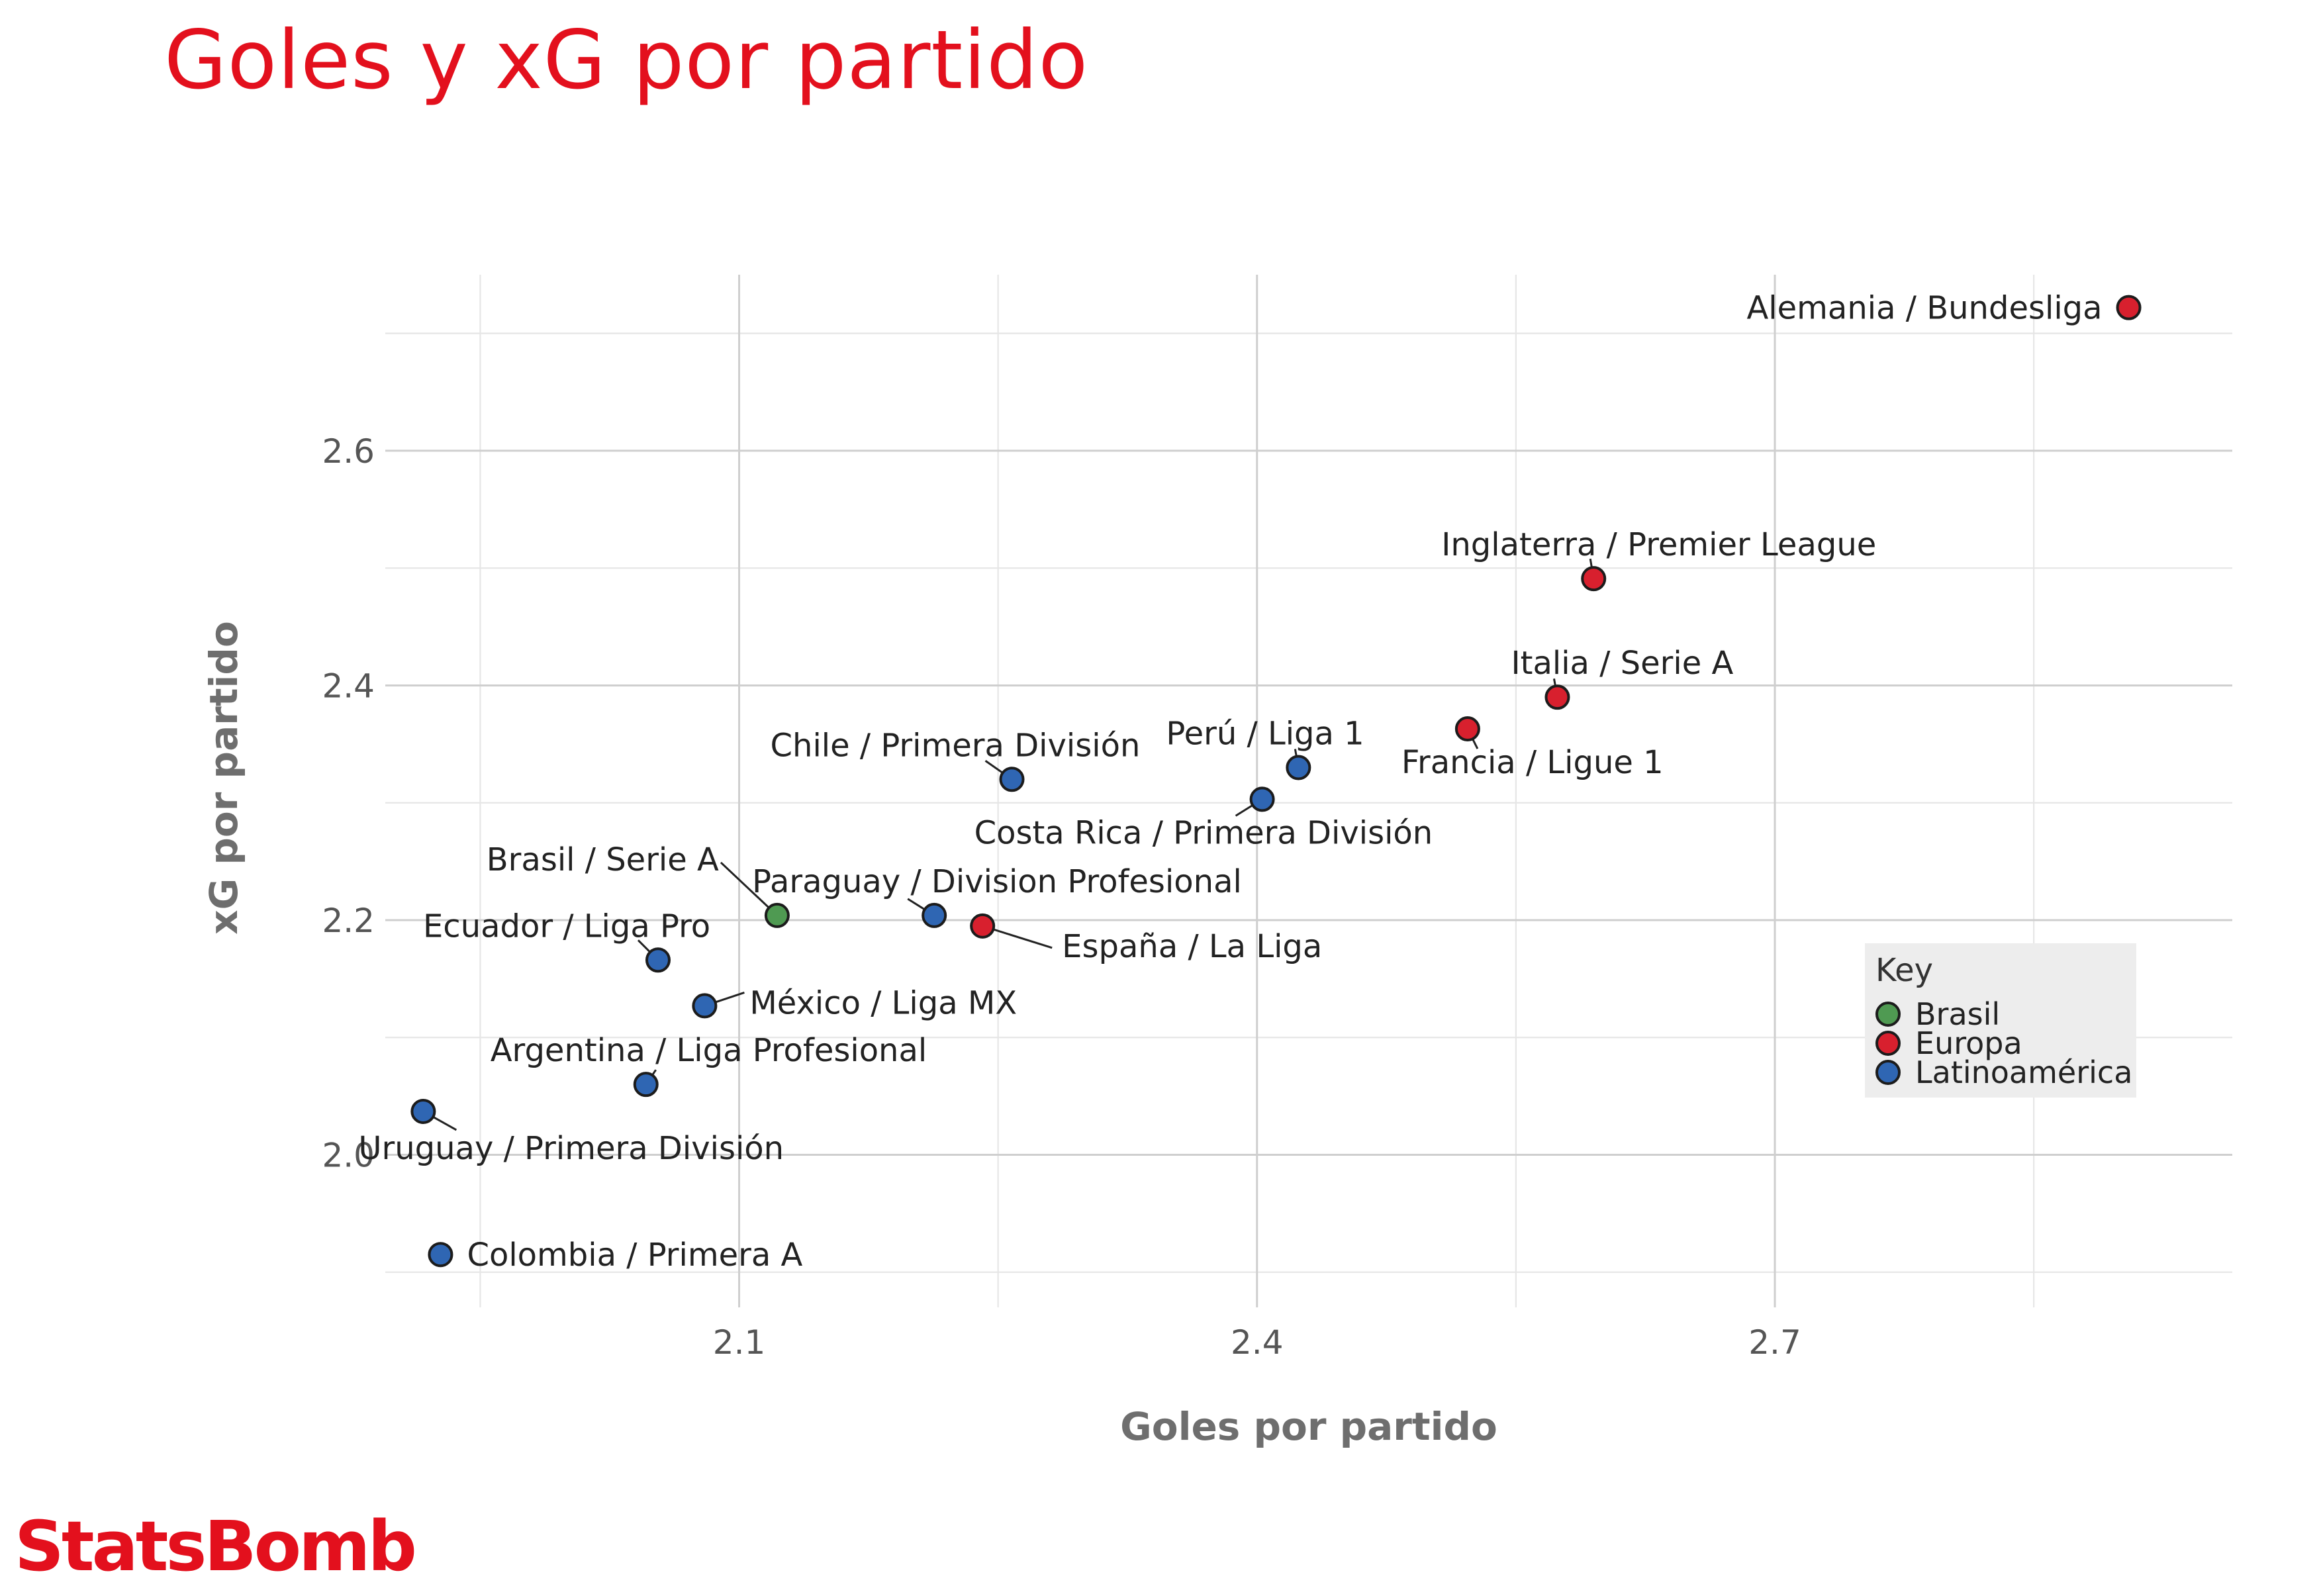 The width and height of the screenshot is (2321, 1596). Describe the element at coordinates (348, 686) in the screenshot. I see `y-tick-label: 2.4` at that location.